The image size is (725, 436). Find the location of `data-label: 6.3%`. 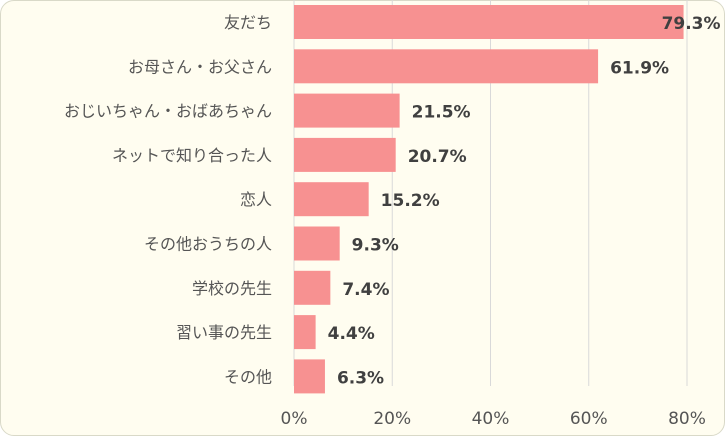

data-label: 6.3% is located at coordinates (360, 378).